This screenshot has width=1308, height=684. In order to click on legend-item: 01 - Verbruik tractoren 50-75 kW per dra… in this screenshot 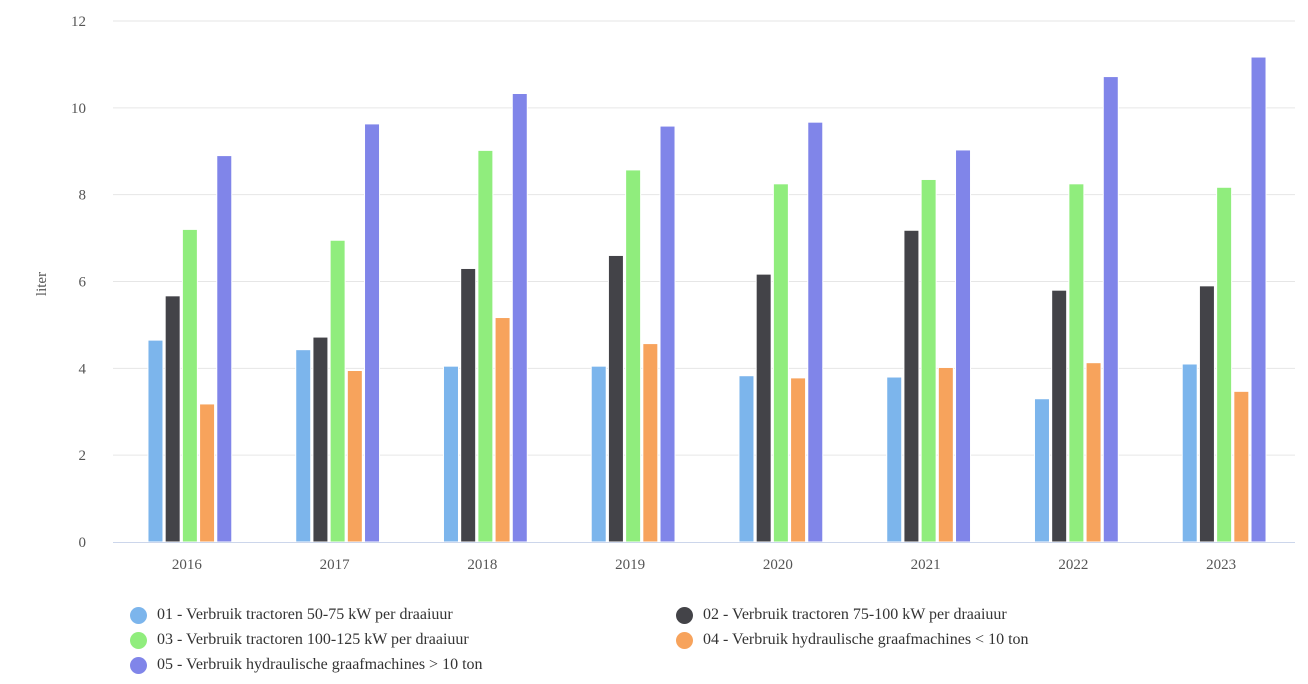, I will do `click(291, 615)`.